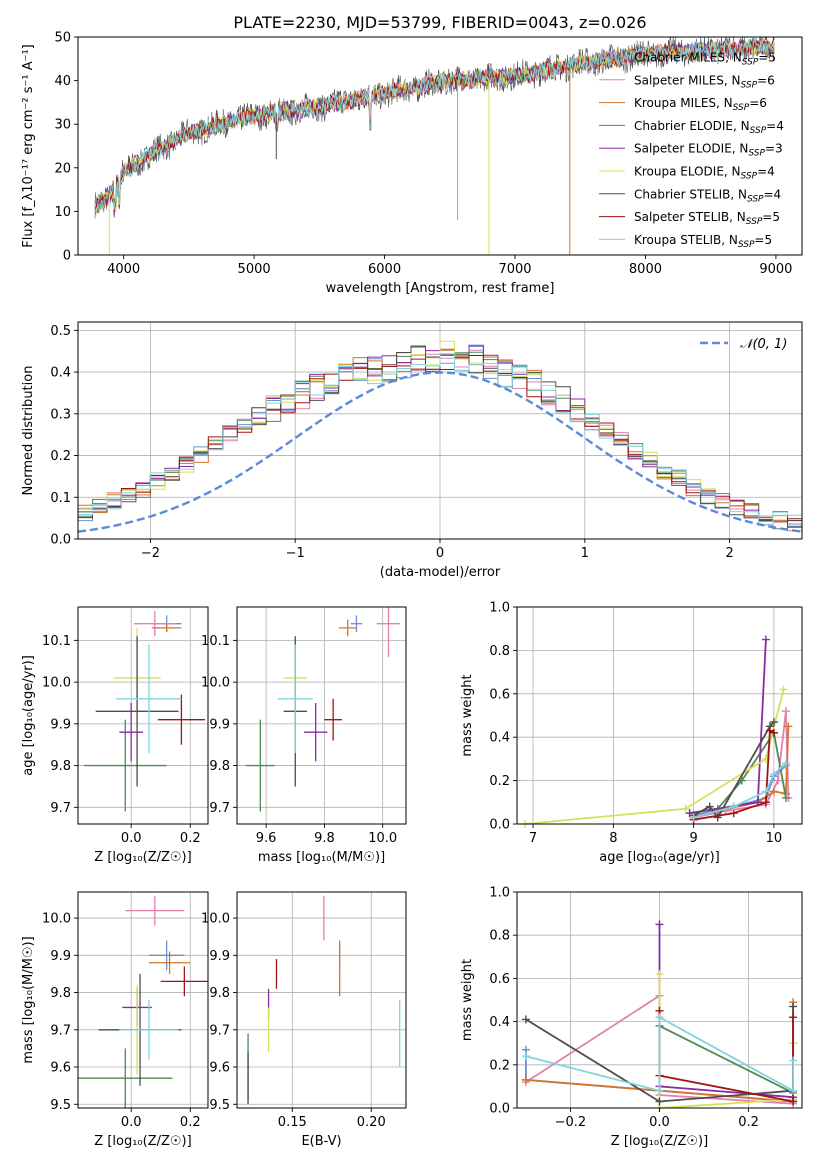 The height and width of the screenshot is (1170, 819). What do you see at coordinates (62, 38) in the screenshot?
I see `y-tick-label: 50` at bounding box center [62, 38].